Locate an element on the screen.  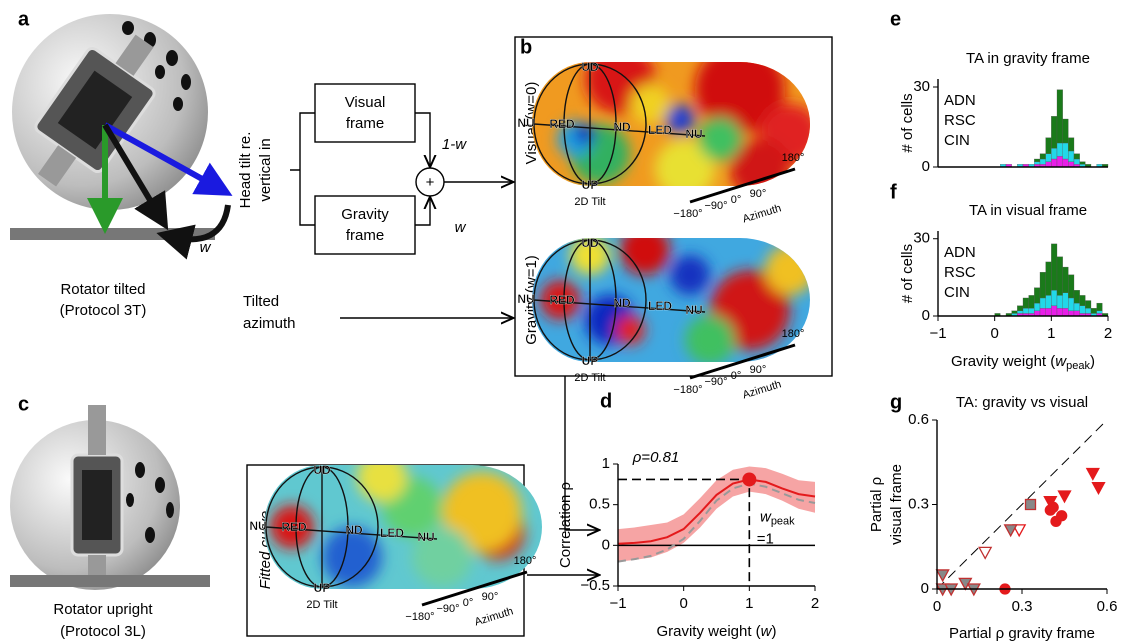
x-axis-label-part: ) is located at coordinates (1092, 361).